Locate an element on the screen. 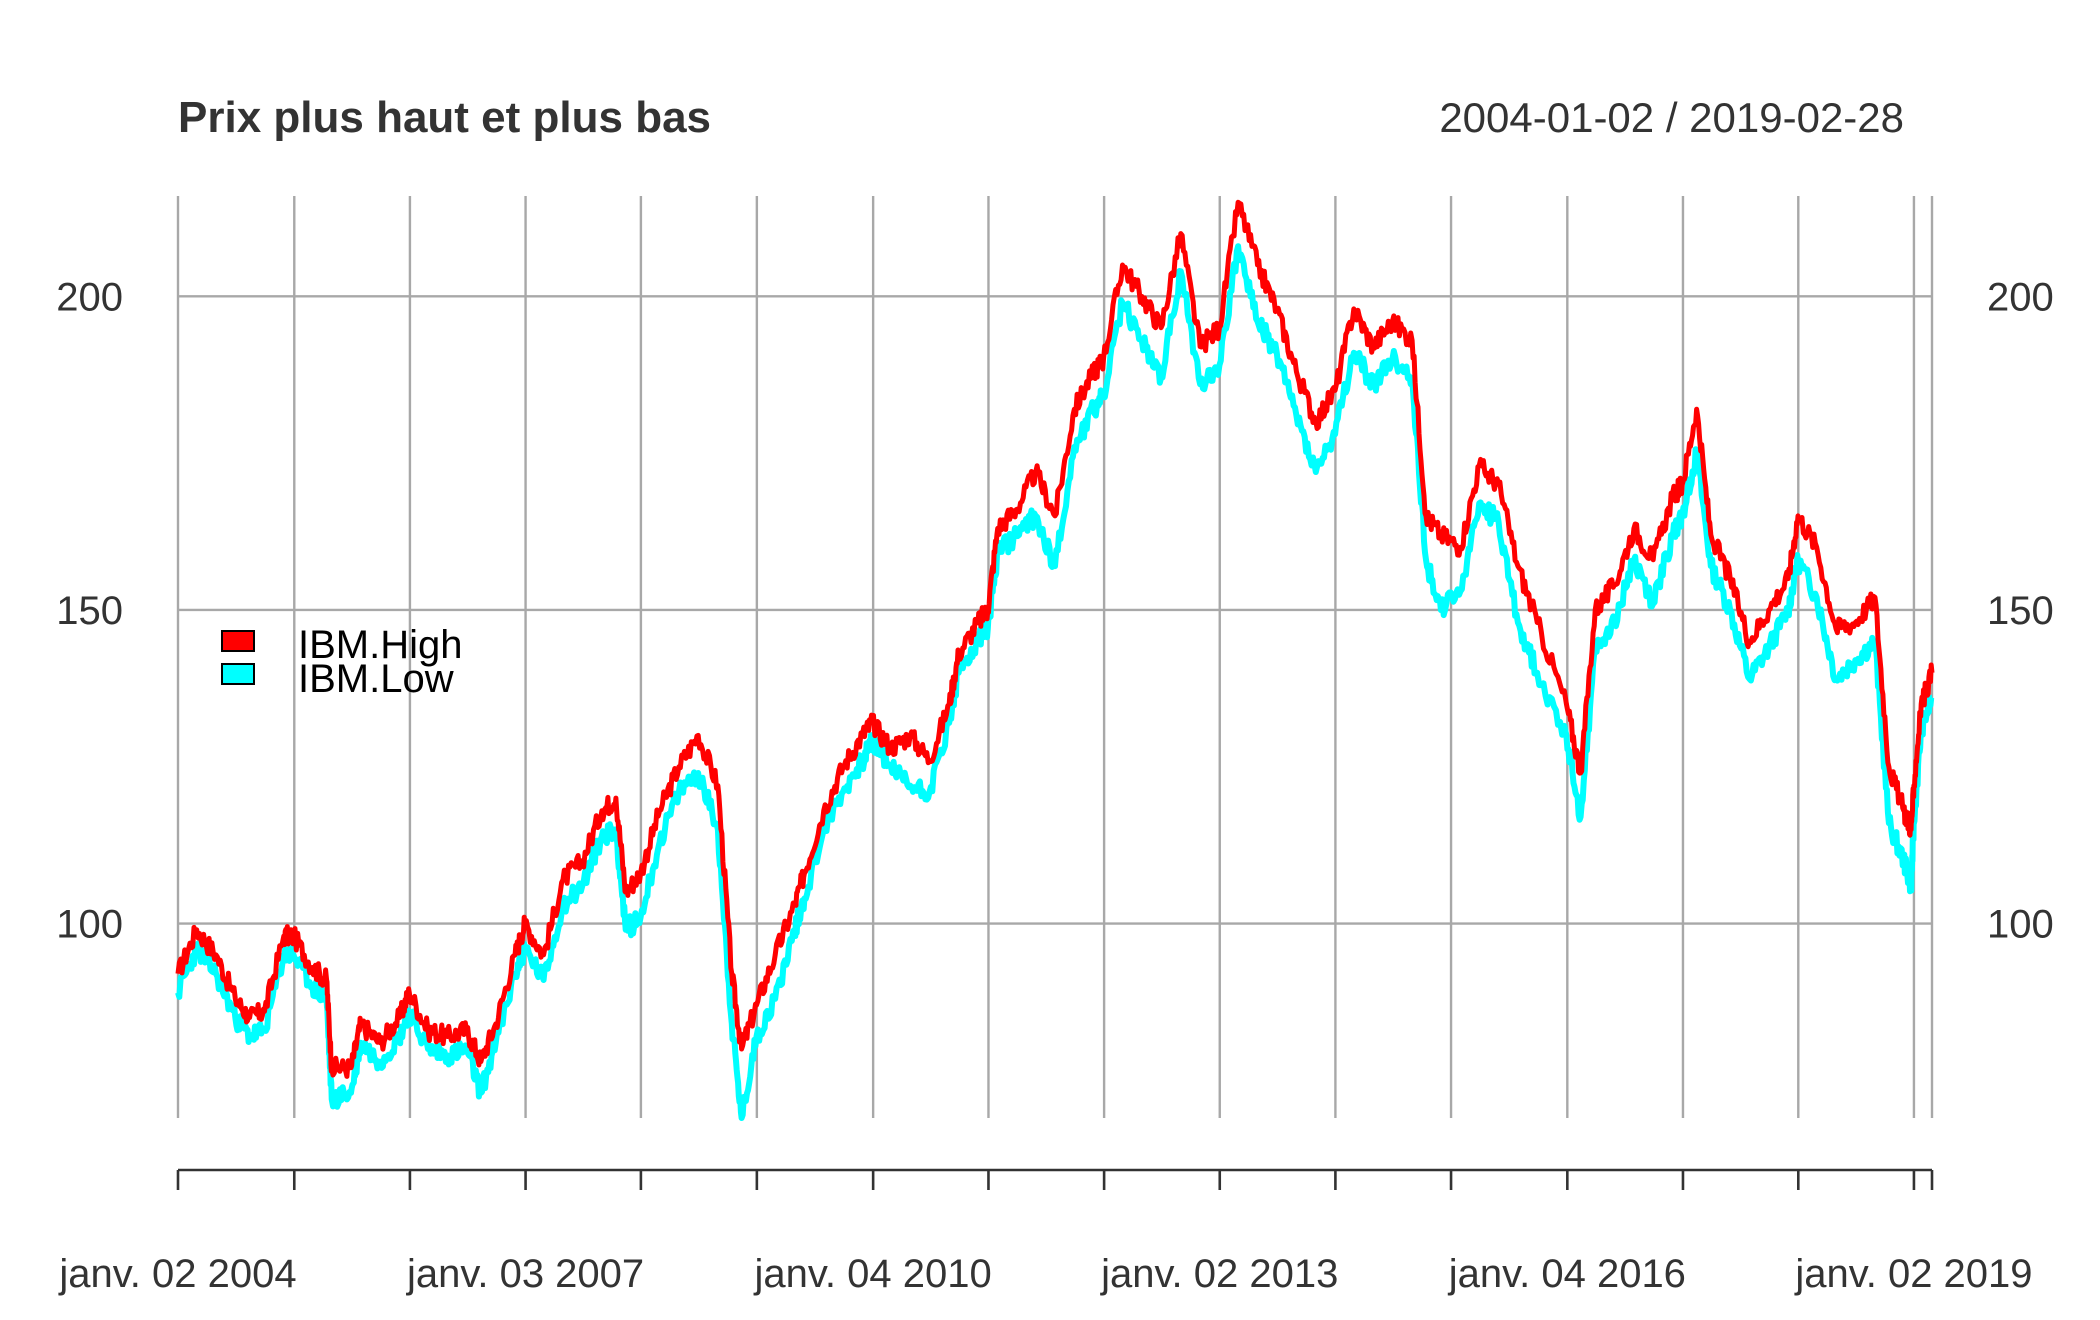 This screenshot has height=1320, width=2100. y-tick-label-left: 100 is located at coordinates (89, 925).